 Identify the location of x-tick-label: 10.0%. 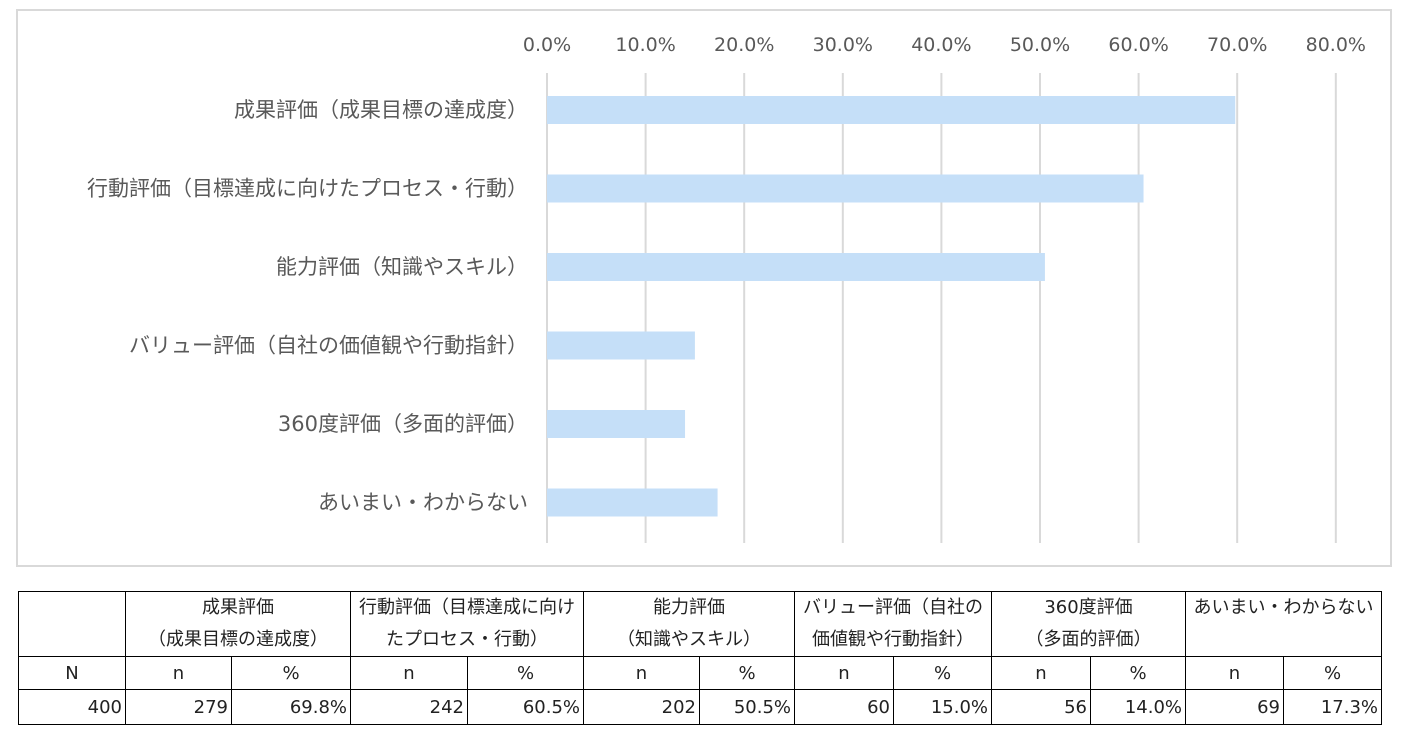
(645, 45).